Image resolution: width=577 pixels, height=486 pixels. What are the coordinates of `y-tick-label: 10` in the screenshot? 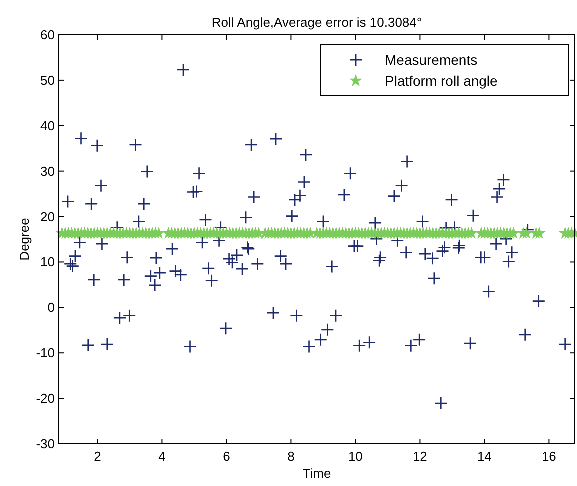 It's located at (47, 262).